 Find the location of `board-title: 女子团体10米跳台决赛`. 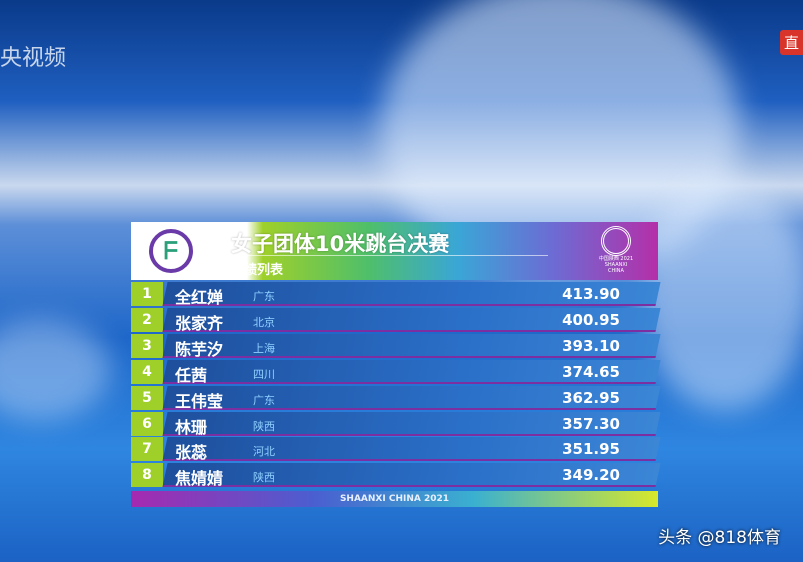

board-title: 女子团体10米跳台决赛 is located at coordinates (340, 244).